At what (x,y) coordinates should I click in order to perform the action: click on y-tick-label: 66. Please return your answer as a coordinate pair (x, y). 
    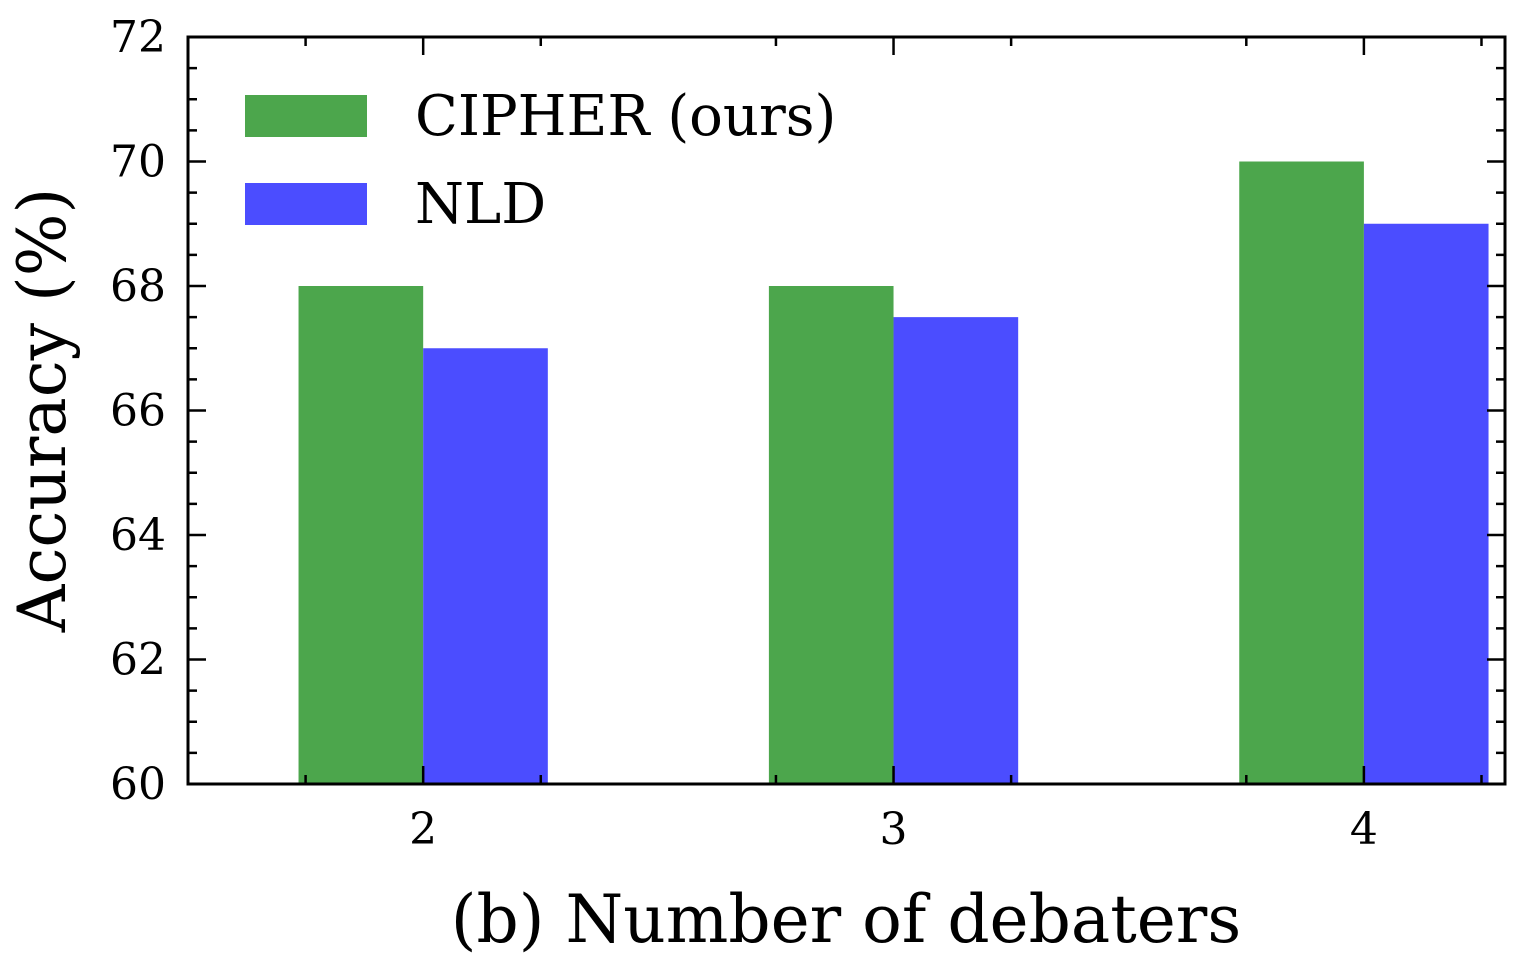
    Looking at the image, I should click on (138, 411).